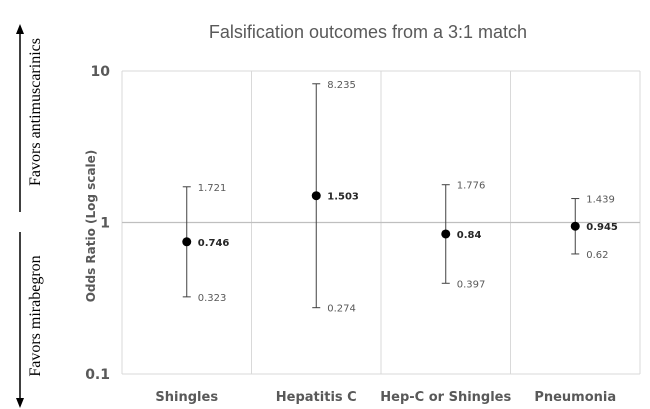 This screenshot has height=409, width=650. Describe the element at coordinates (97, 375) in the screenshot. I see `y-tick-label: 0.1` at that location.